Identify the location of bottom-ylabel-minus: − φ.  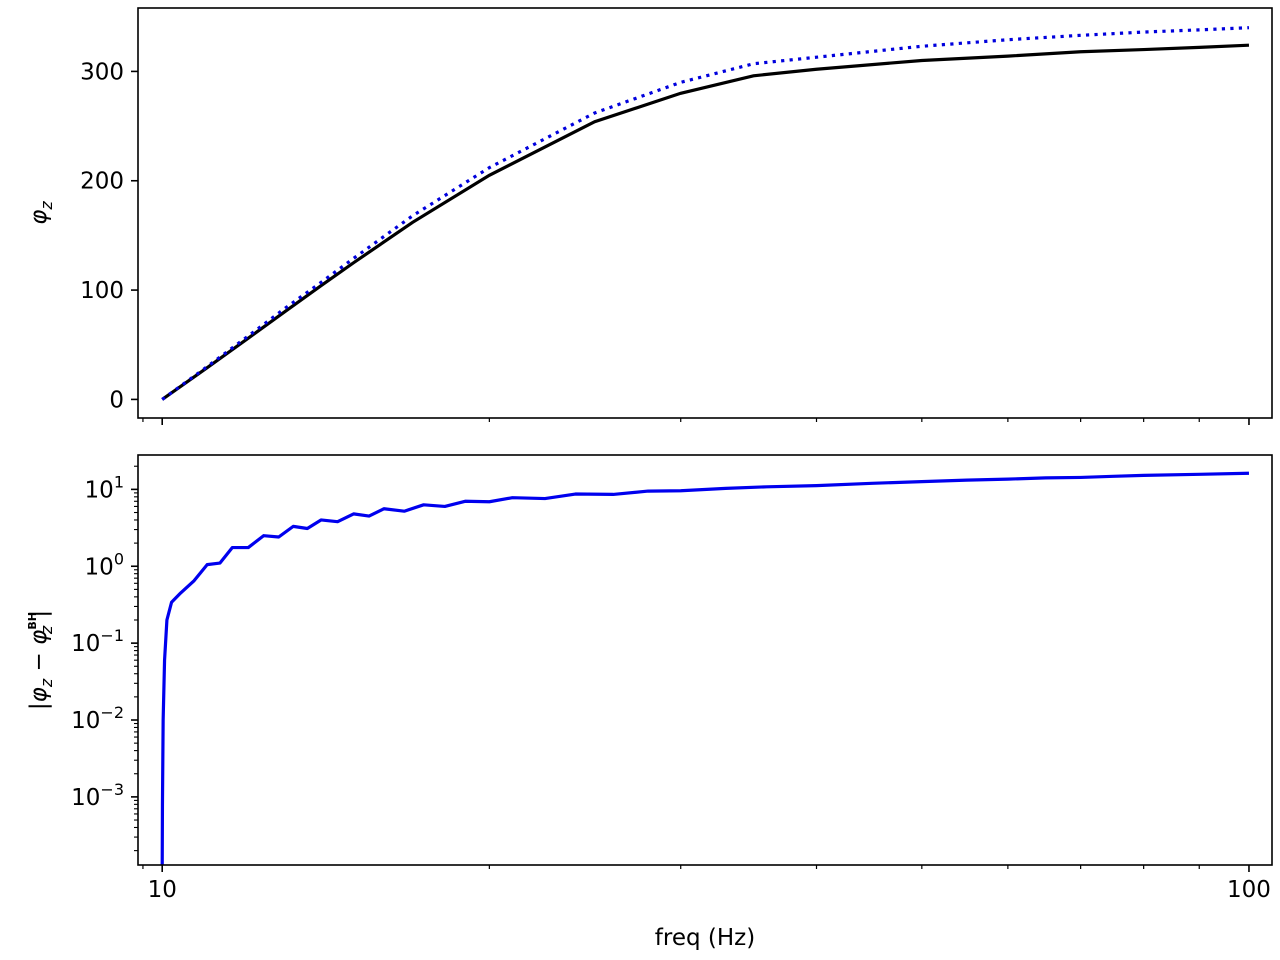
(39, 654).